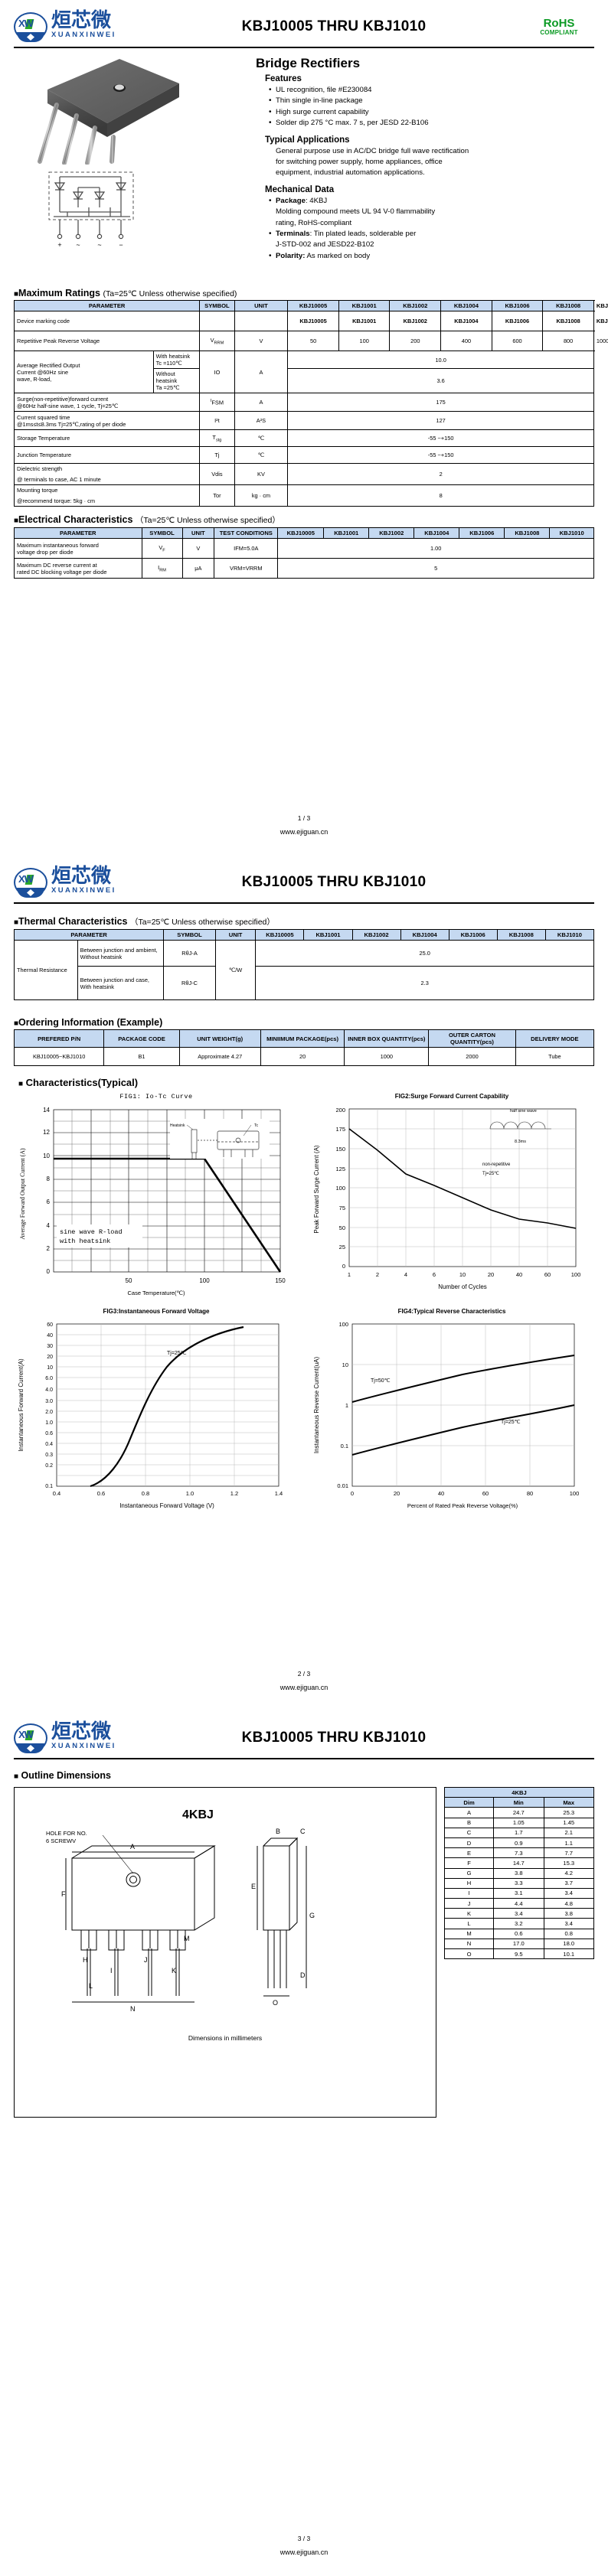 This screenshot has width=608, height=2576. Describe the element at coordinates (162, 548) in the screenshot. I see `row-symbol: VF` at that location.